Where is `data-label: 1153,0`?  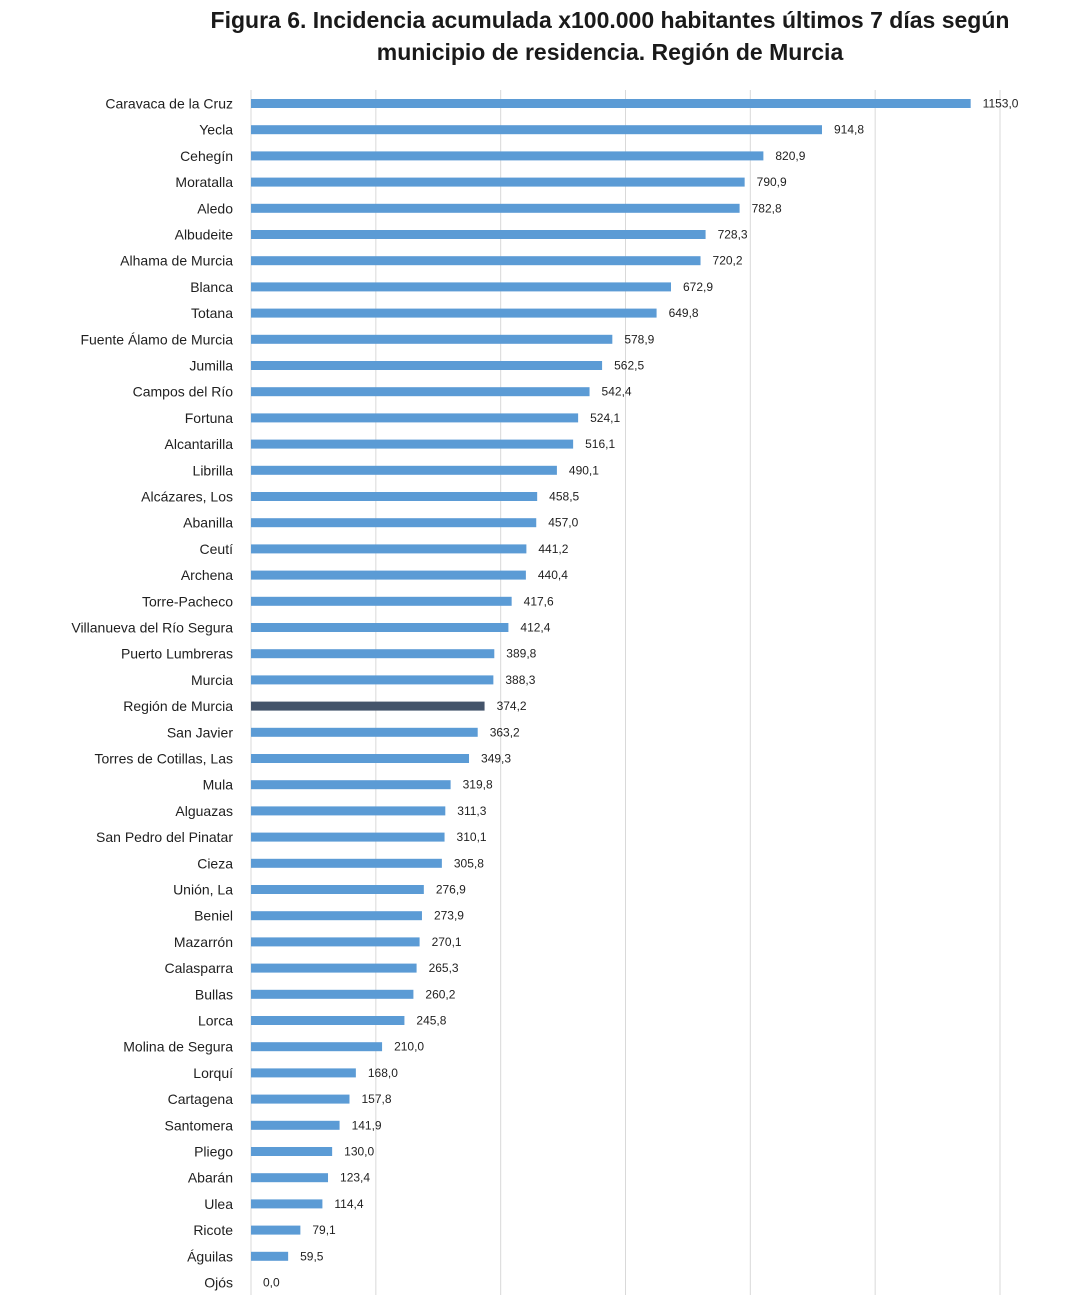
data-label: 1153,0 is located at coordinates (1001, 104).